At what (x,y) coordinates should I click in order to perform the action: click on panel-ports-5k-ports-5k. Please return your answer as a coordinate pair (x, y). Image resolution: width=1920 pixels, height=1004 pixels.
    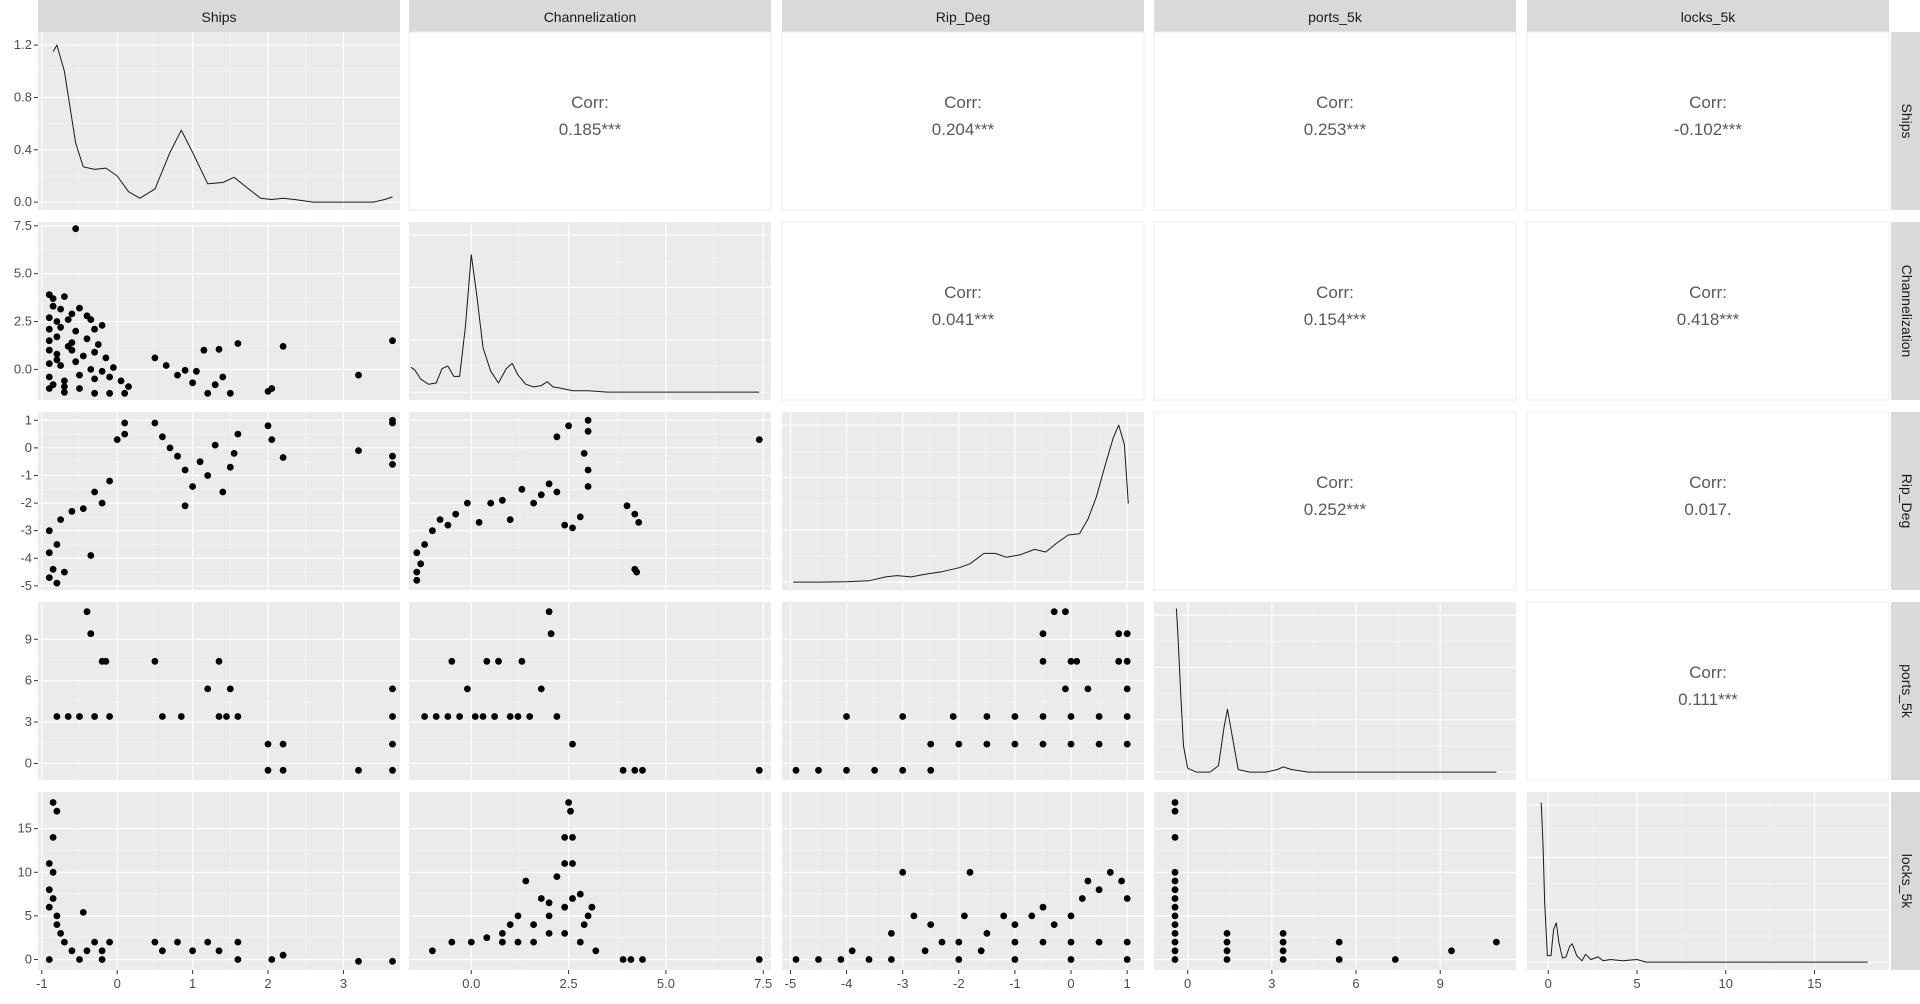
    Looking at the image, I should click on (1335, 691).